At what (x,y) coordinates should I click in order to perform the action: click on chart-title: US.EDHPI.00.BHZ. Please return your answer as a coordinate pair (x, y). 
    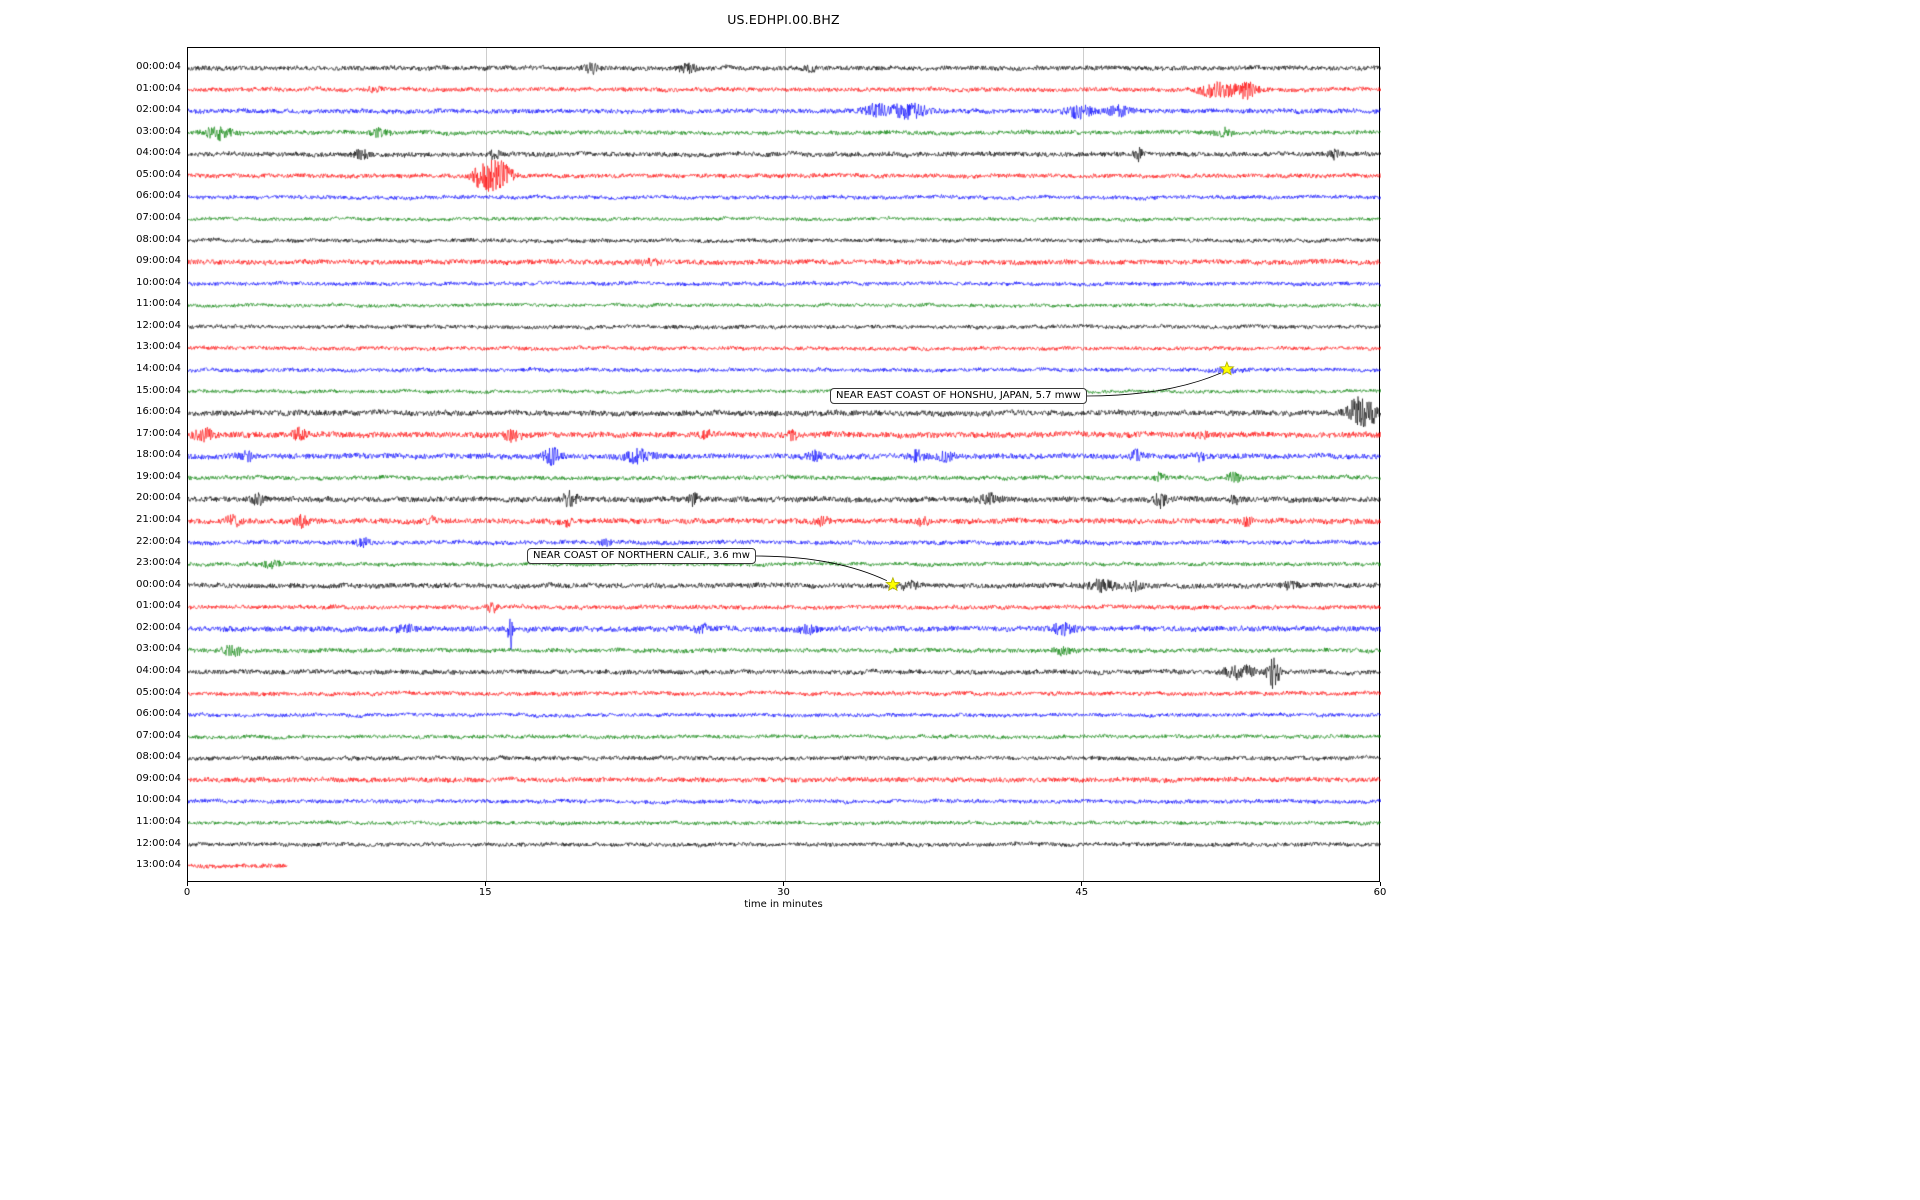
    Looking at the image, I should click on (783, 19).